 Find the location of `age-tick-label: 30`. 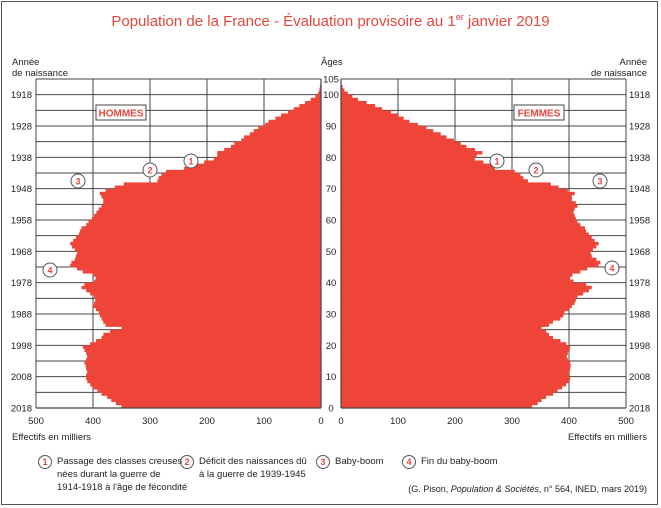

age-tick-label: 30 is located at coordinates (331, 315).